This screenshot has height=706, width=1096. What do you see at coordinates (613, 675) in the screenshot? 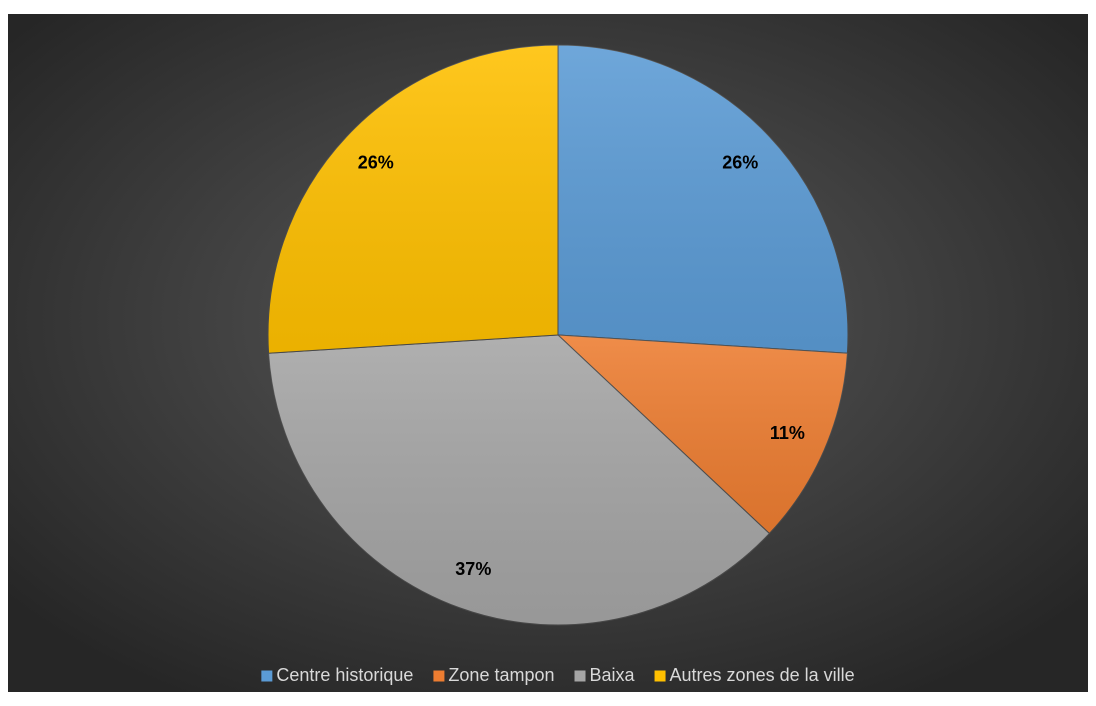
I see `legend-label: Baixa` at bounding box center [613, 675].